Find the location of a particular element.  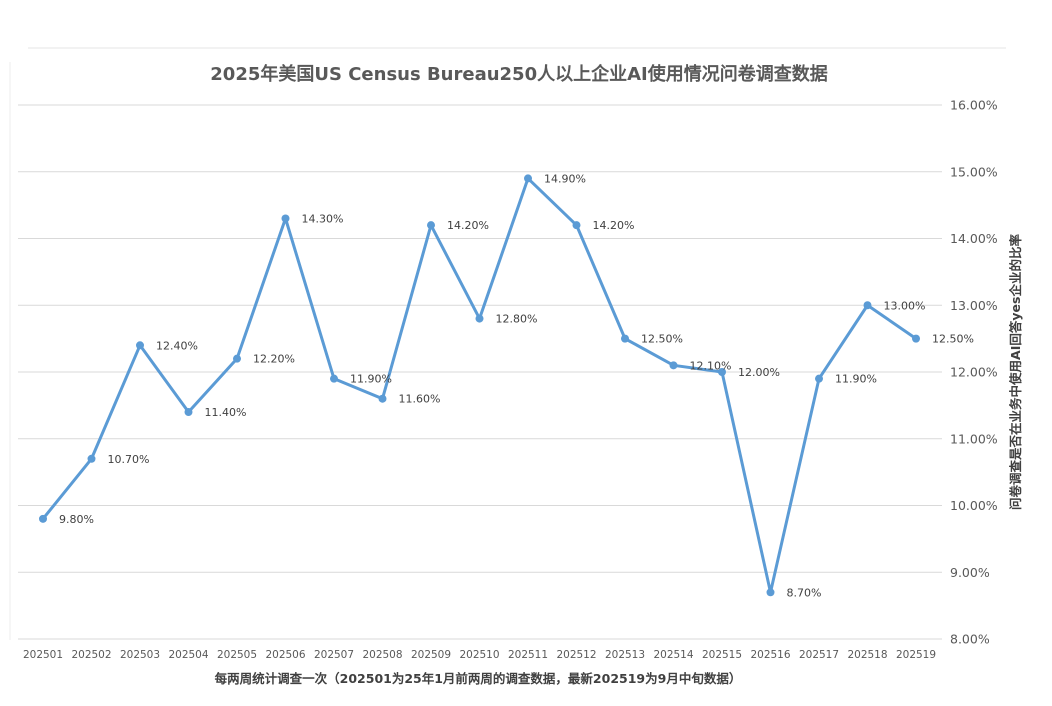

x-tick-label: 202508 is located at coordinates (382, 655).